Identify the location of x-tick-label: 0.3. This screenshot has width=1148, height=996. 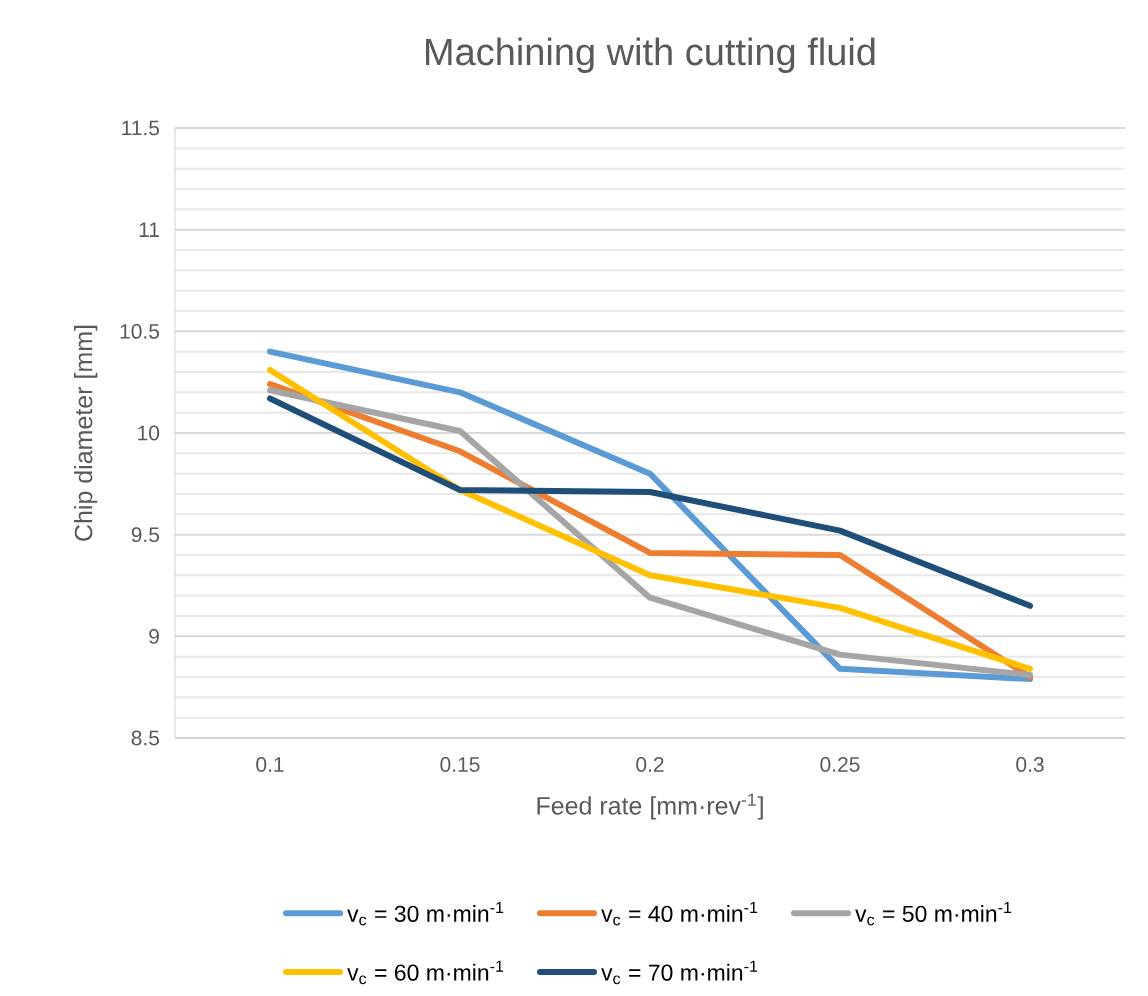
(1030, 764).